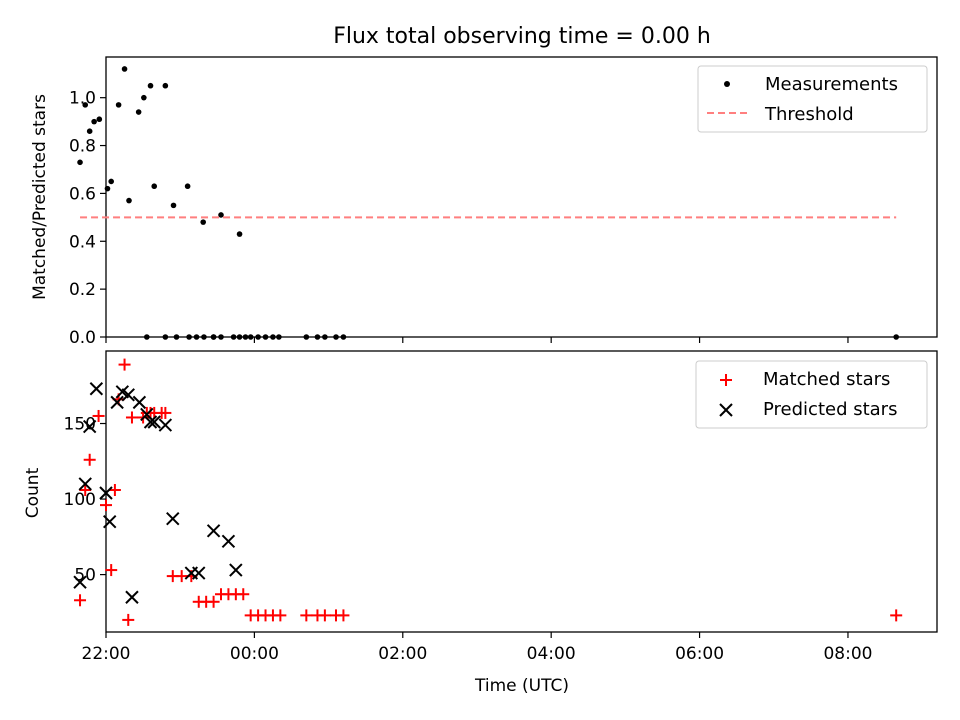  What do you see at coordinates (40, 197) in the screenshot?
I see `ratio-y-axis-label: Matched/Predicted stars` at bounding box center [40, 197].